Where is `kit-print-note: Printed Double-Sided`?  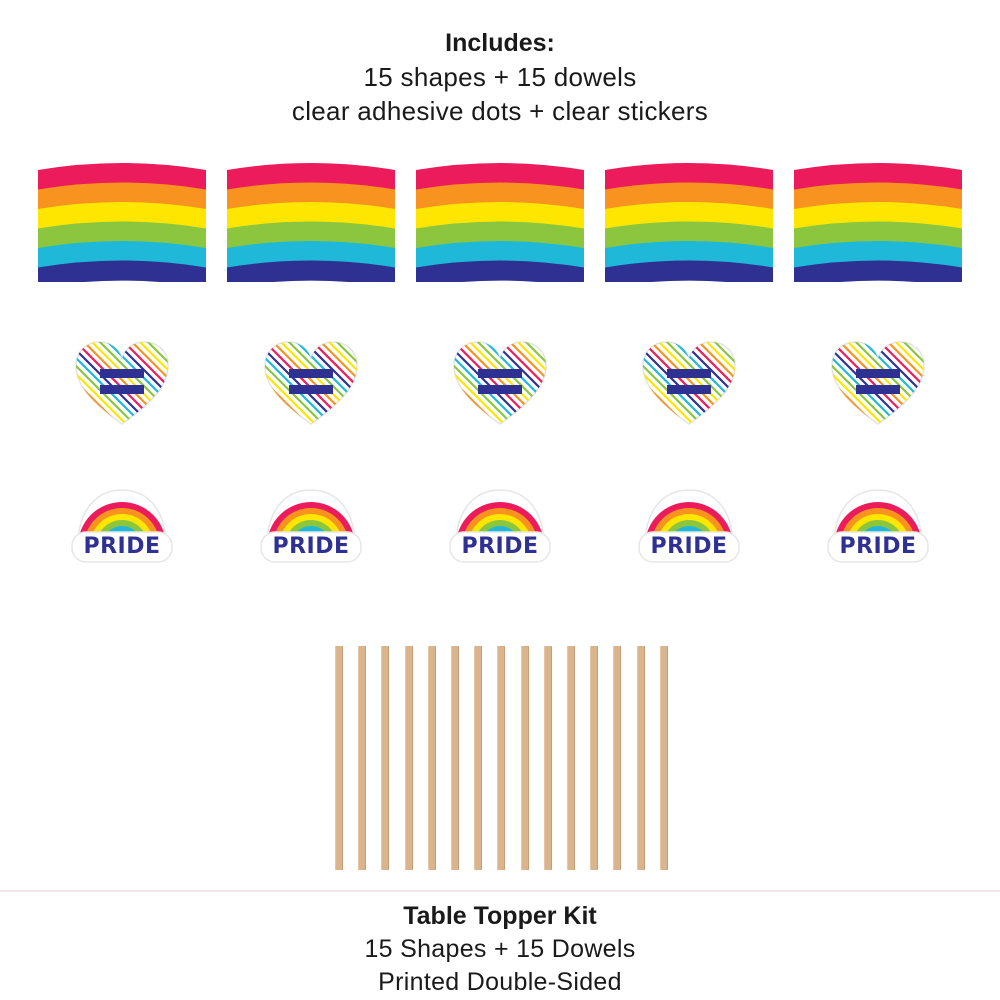
kit-print-note: Printed Double-Sided is located at coordinates (500, 982).